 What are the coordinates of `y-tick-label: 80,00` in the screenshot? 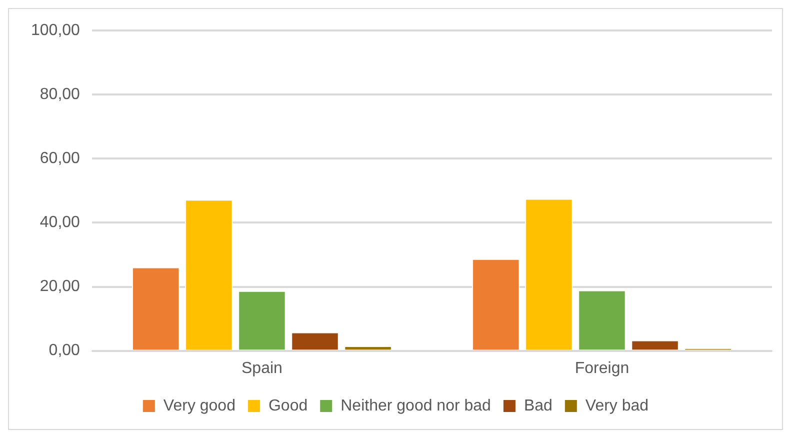 It's located at (60, 95).